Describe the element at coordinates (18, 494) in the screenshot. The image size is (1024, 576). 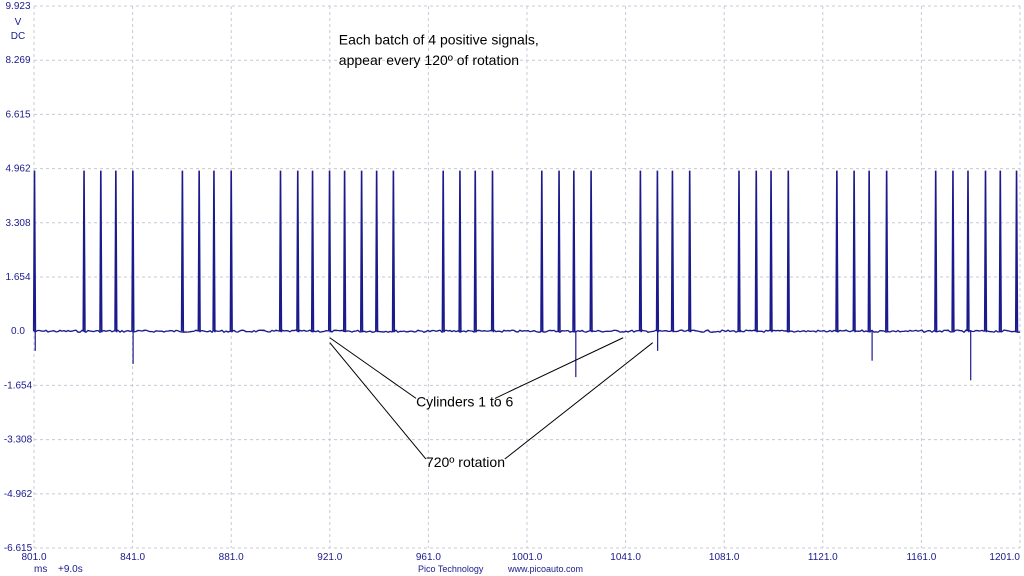
I see `y-tick-label: -4.962` at that location.